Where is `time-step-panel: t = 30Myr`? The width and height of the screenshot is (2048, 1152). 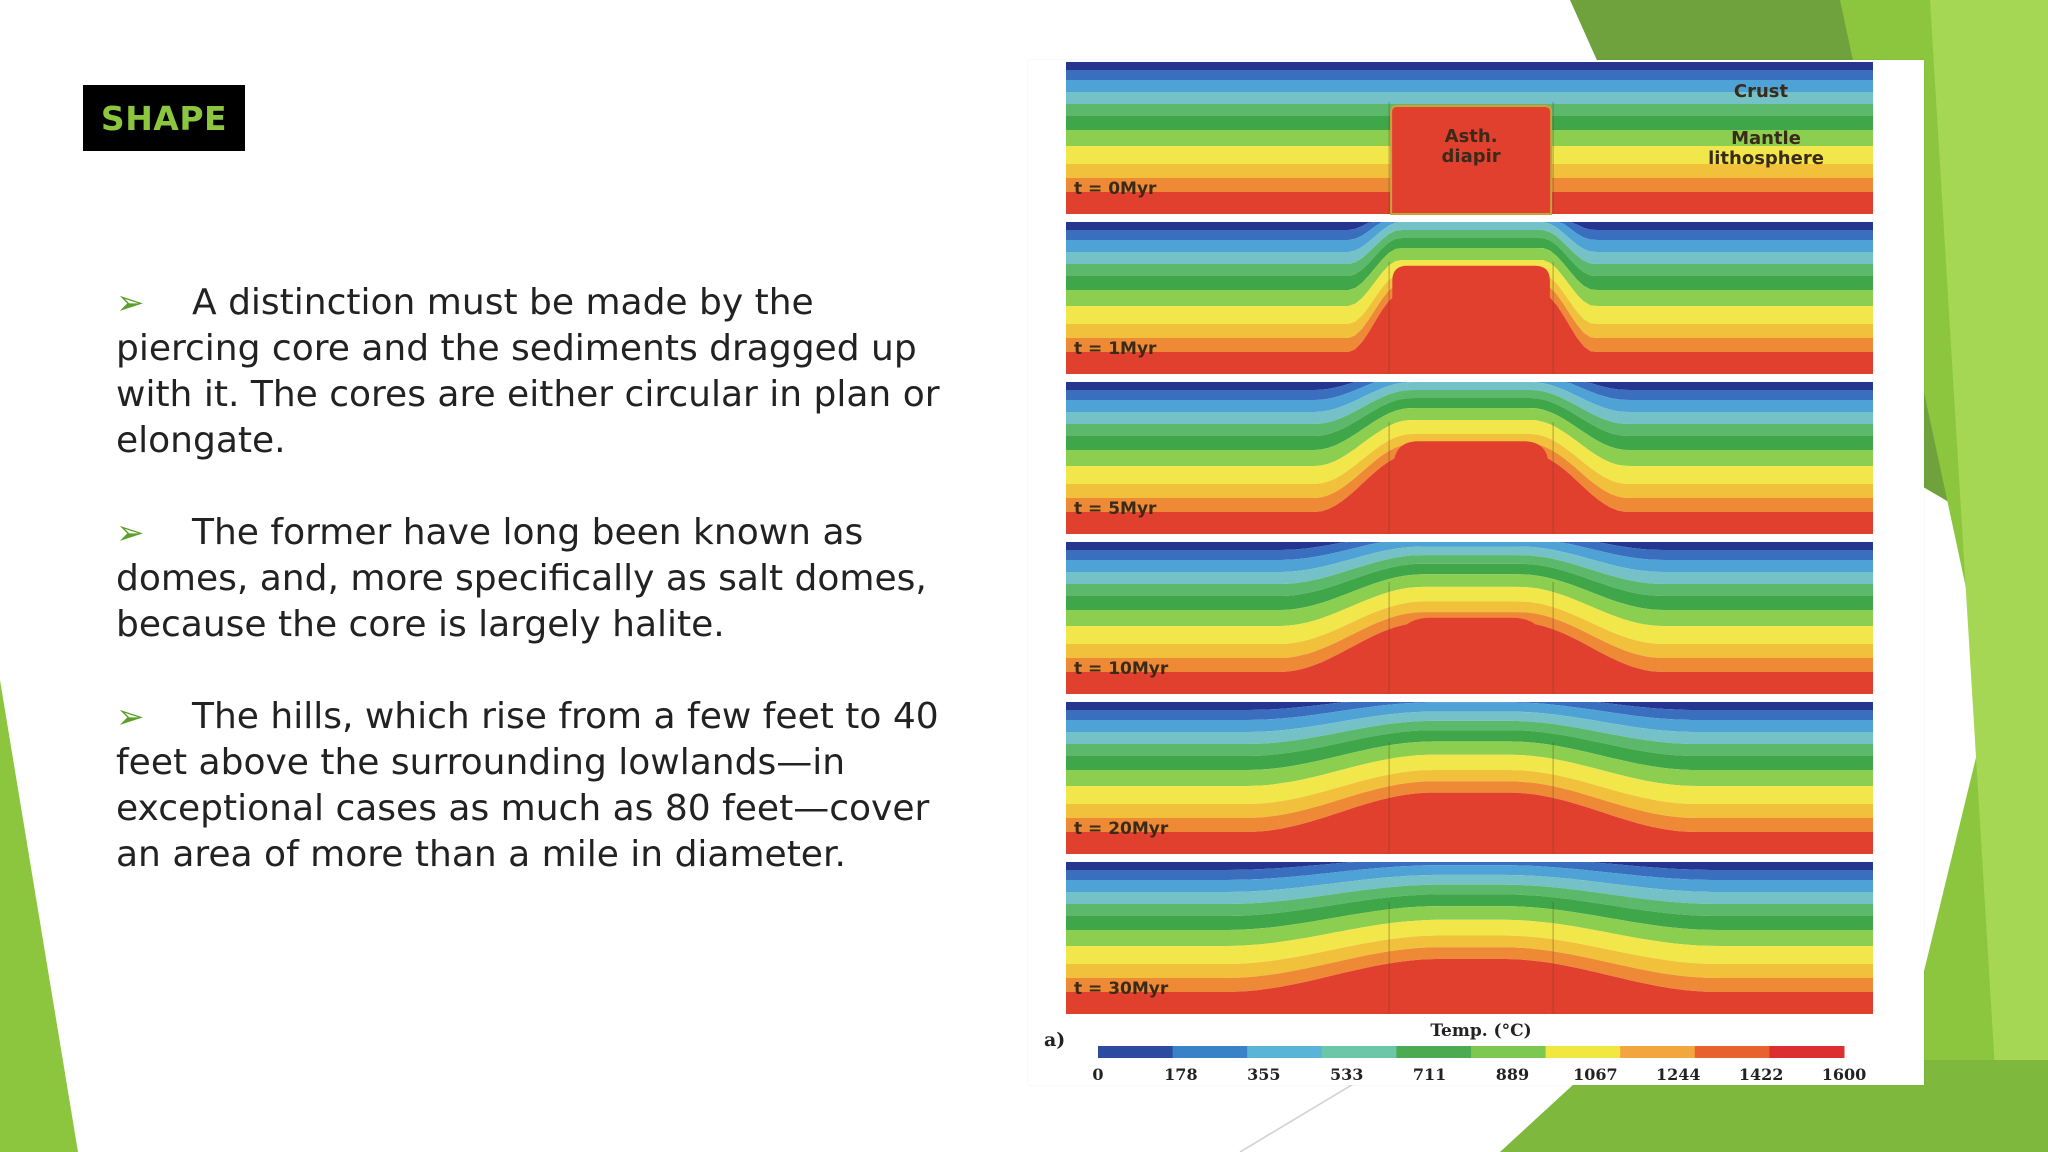
time-step-panel: t = 30Myr is located at coordinates (1469, 939).